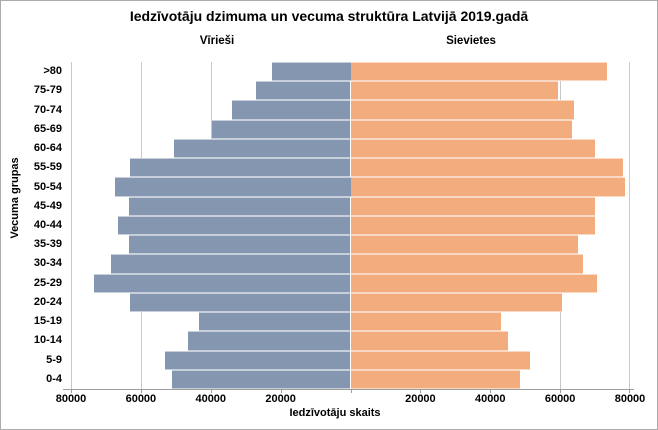 Image resolution: width=658 pixels, height=430 pixels. I want to click on y-tick-label-65-69: 65-69, so click(47, 128).